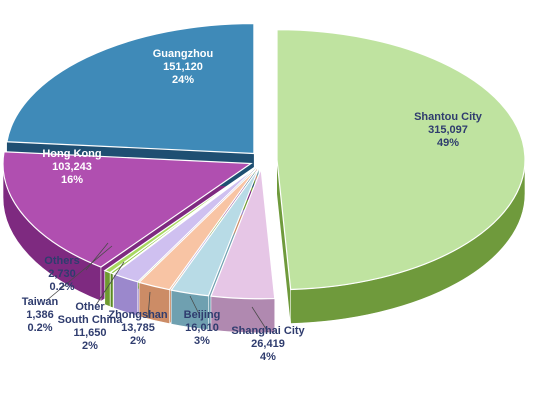 The image size is (541, 405). I want to click on data-label-zhongshan: Zhongshan 13,785 2%, so click(138, 328).